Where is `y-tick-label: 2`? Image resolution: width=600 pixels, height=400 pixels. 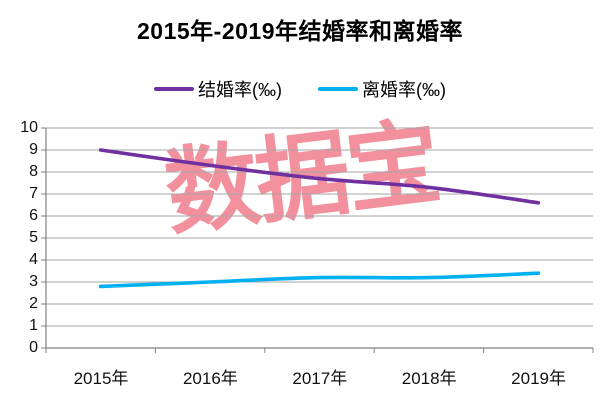
y-tick-label: 2 is located at coordinates (33, 303).